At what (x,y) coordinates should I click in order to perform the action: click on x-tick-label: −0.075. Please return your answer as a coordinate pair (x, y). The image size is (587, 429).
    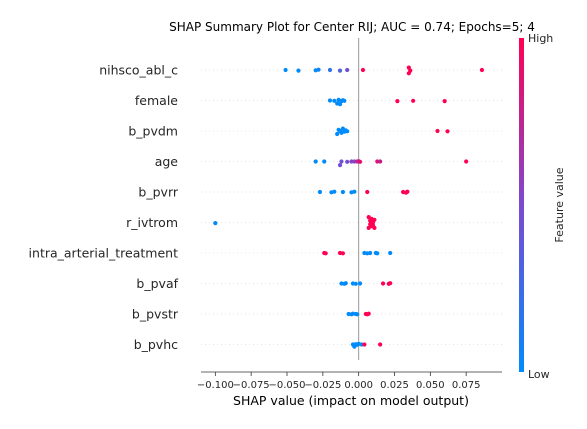
    Looking at the image, I should click on (251, 385).